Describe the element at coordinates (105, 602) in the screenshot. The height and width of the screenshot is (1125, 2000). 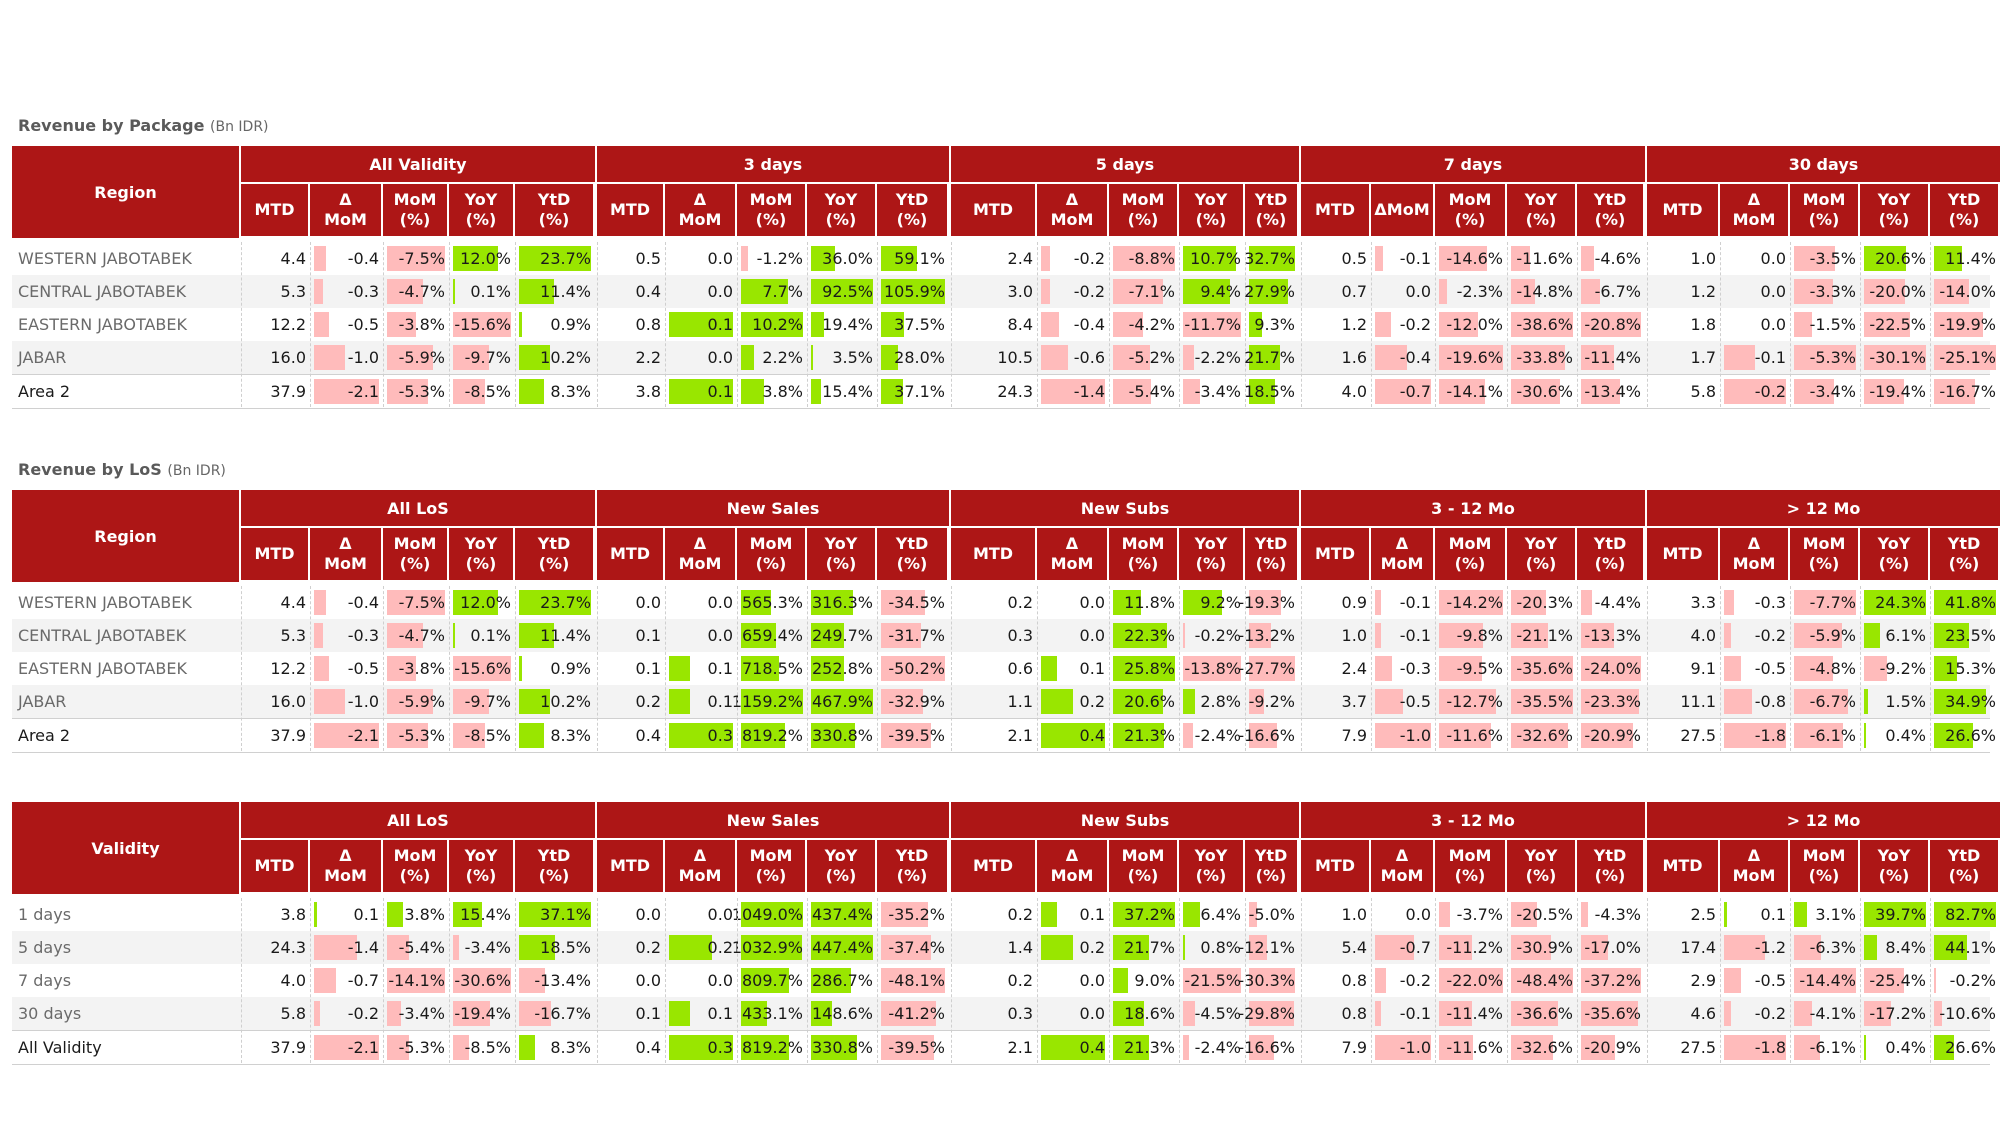
I see `row-label: WESTERN JABOTABEK` at that location.